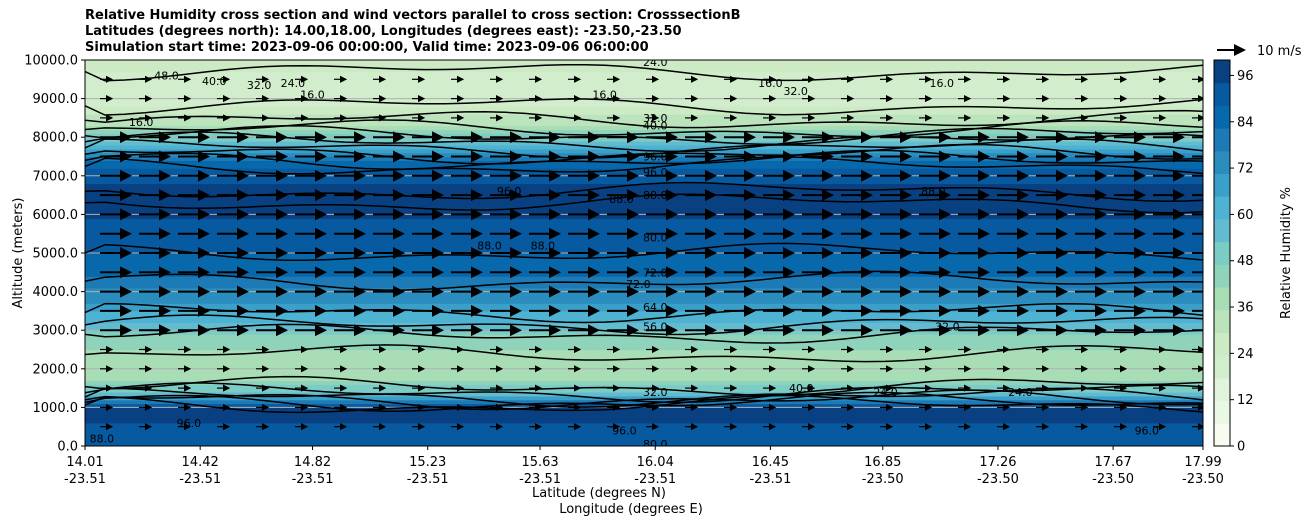  Describe the element at coordinates (1113, 462) in the screenshot. I see `x-tick-label-lat: 17.67` at that location.